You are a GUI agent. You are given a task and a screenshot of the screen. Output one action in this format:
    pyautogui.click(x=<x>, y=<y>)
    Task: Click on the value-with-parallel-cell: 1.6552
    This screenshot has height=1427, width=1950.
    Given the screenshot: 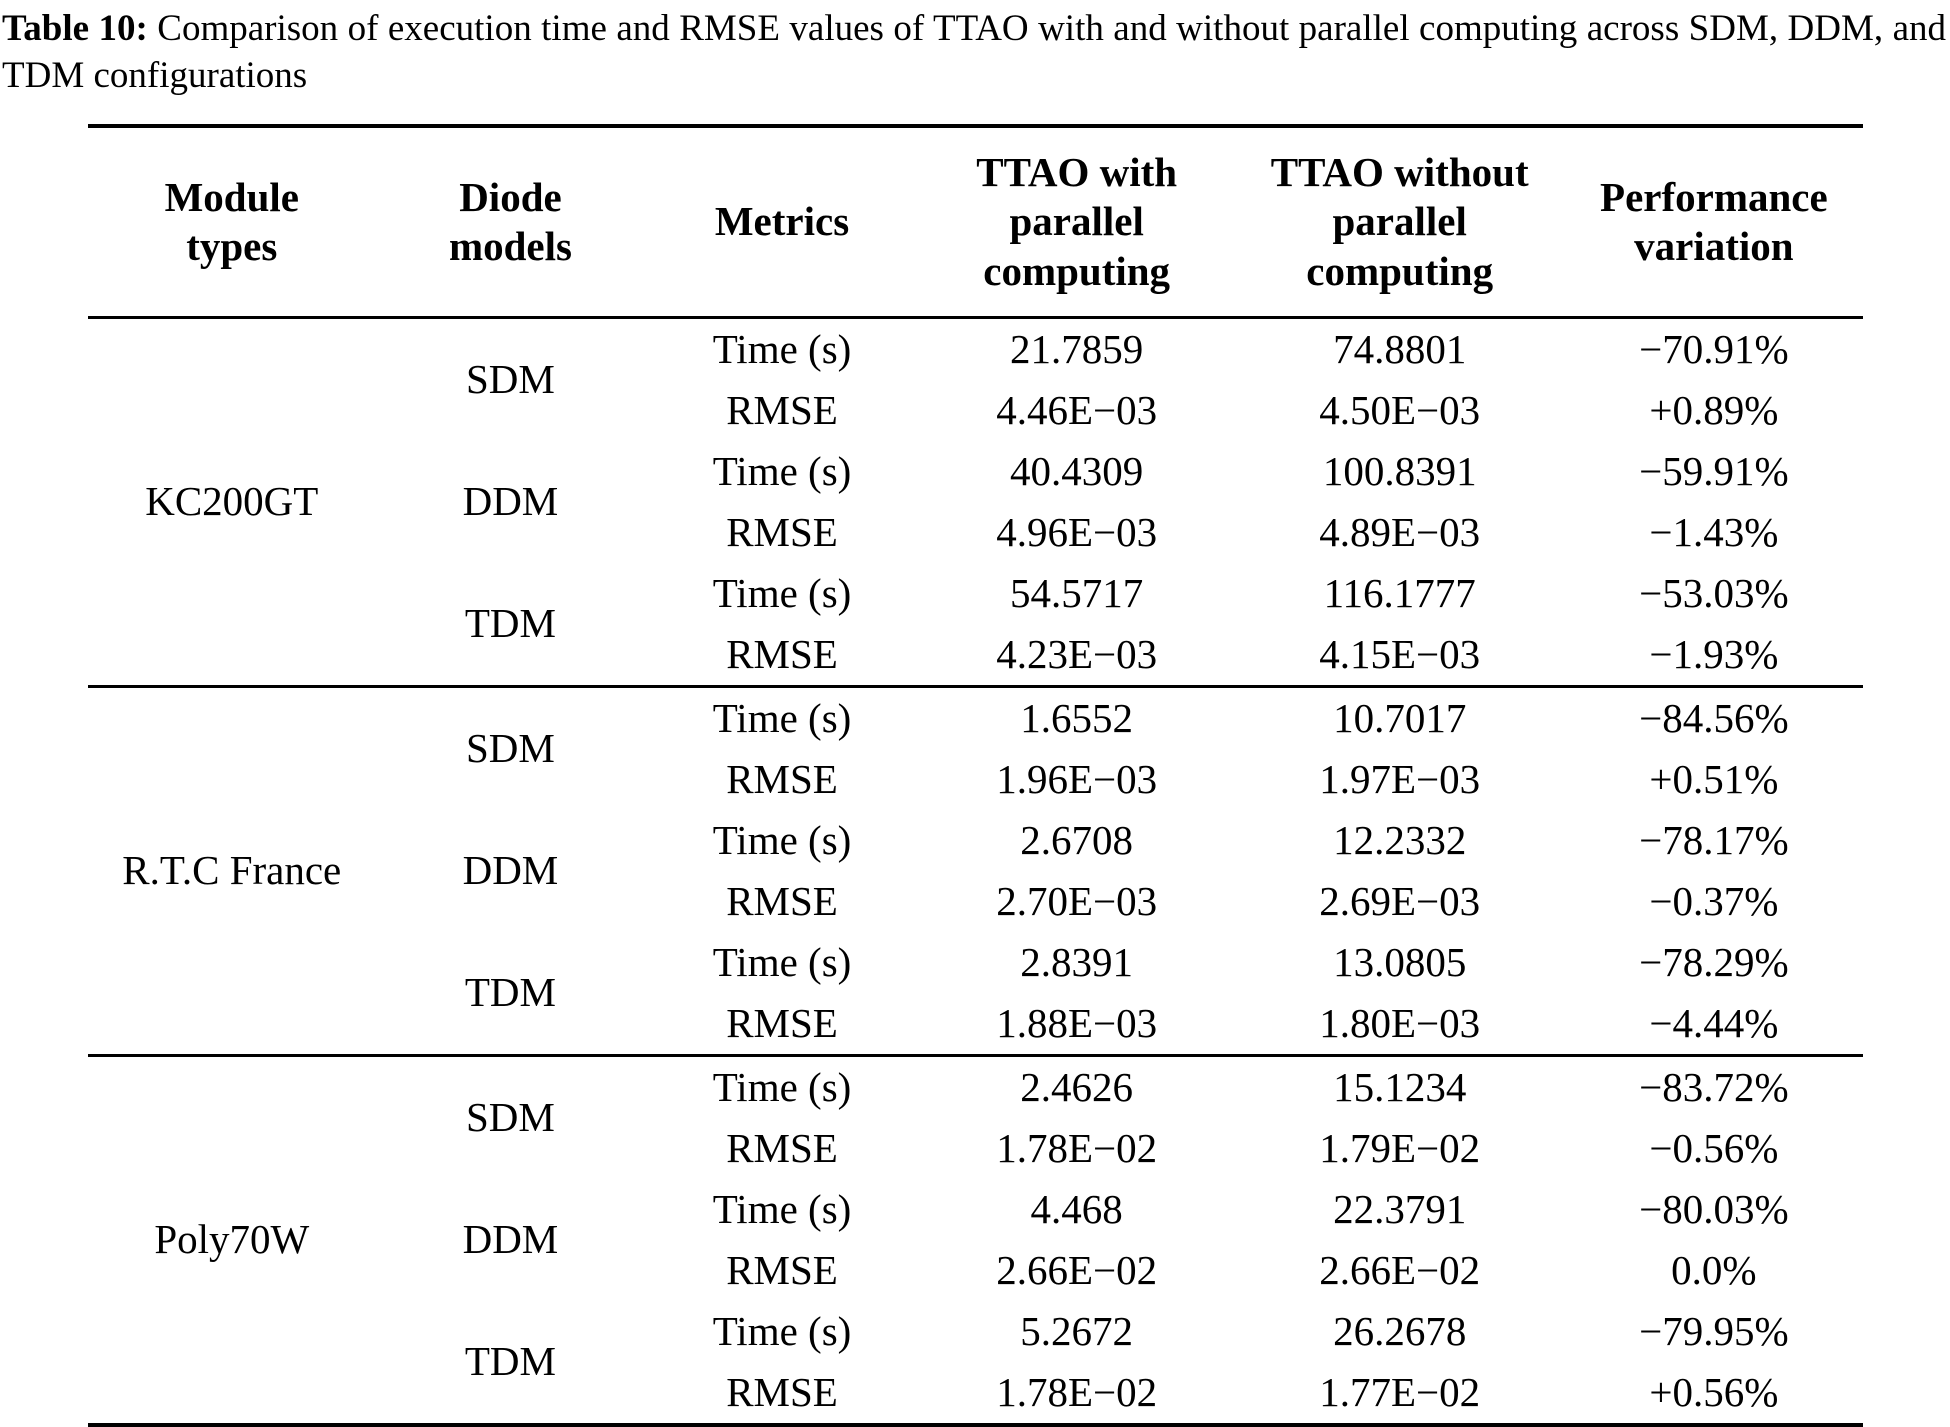 What is the action you would take?
    pyautogui.click(x=1076, y=717)
    